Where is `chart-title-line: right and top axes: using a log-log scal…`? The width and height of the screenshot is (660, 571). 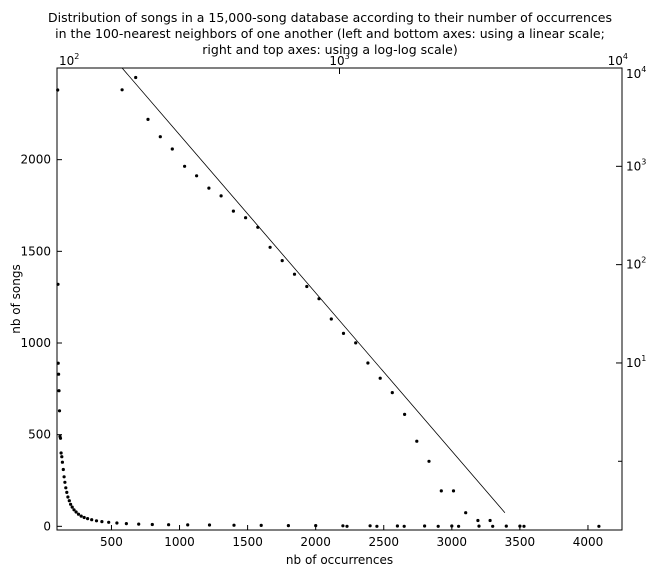 chart-title-line: right and top axes: using a log-log scal… is located at coordinates (329, 49).